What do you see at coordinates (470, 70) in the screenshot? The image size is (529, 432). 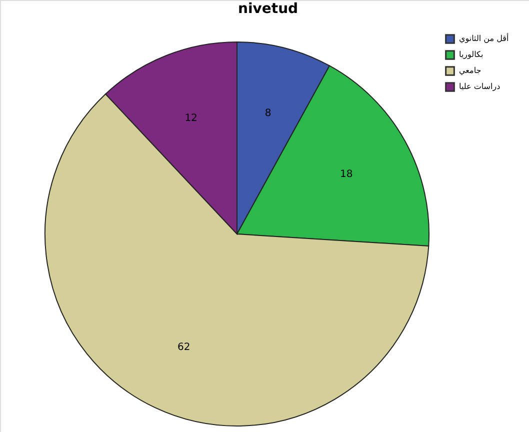 I see `legend-label: جامعي` at bounding box center [470, 70].